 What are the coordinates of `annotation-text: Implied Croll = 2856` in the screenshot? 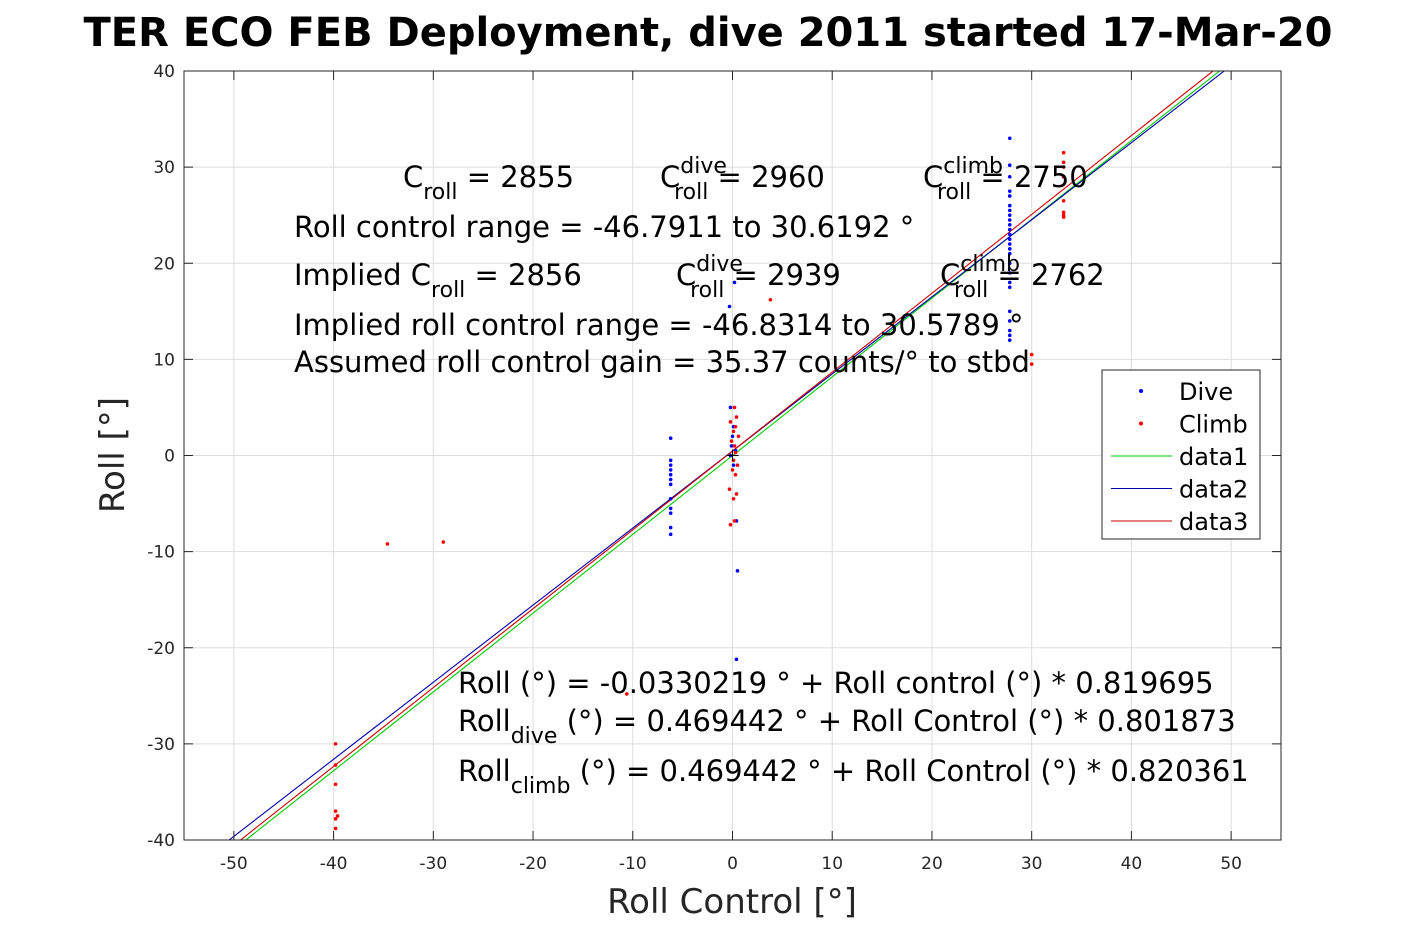 It's located at (438, 280).